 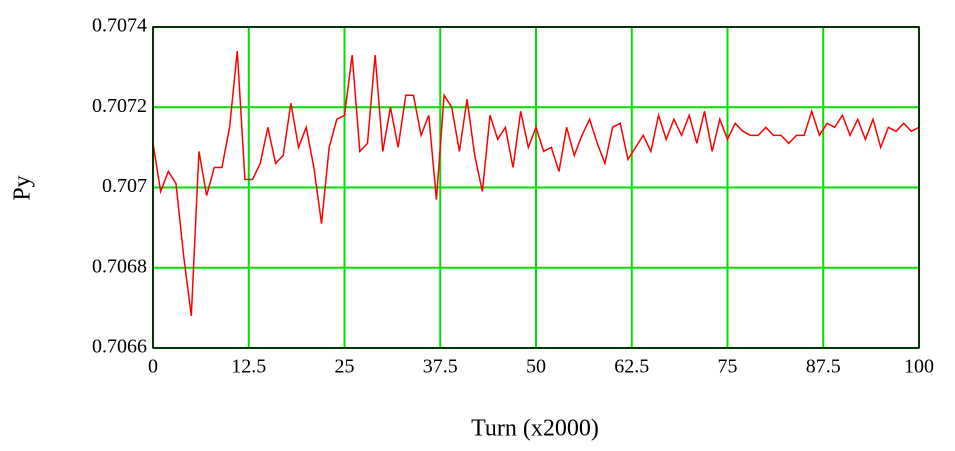 I want to click on x-tick-label: 25, so click(x=345, y=367).